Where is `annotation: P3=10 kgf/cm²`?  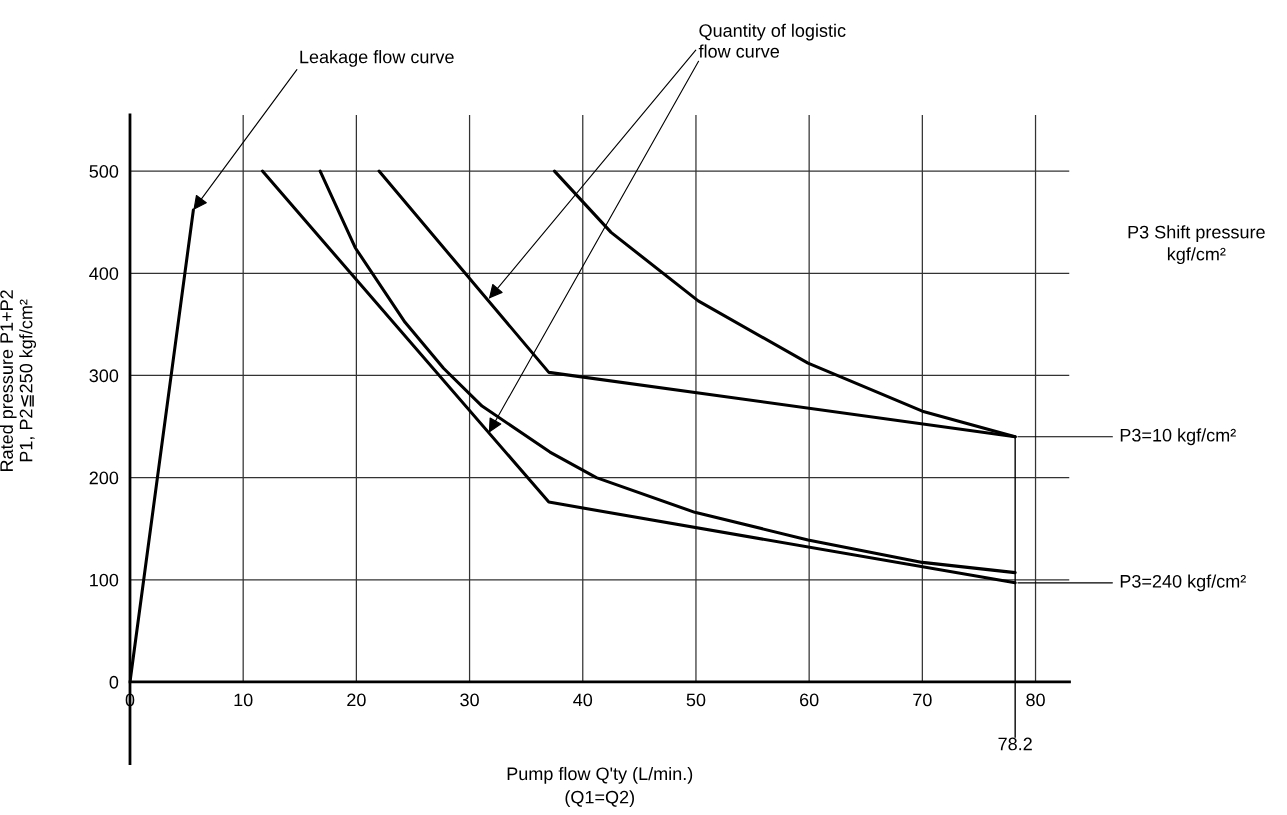
annotation: P3=10 kgf/cm² is located at coordinates (1178, 437).